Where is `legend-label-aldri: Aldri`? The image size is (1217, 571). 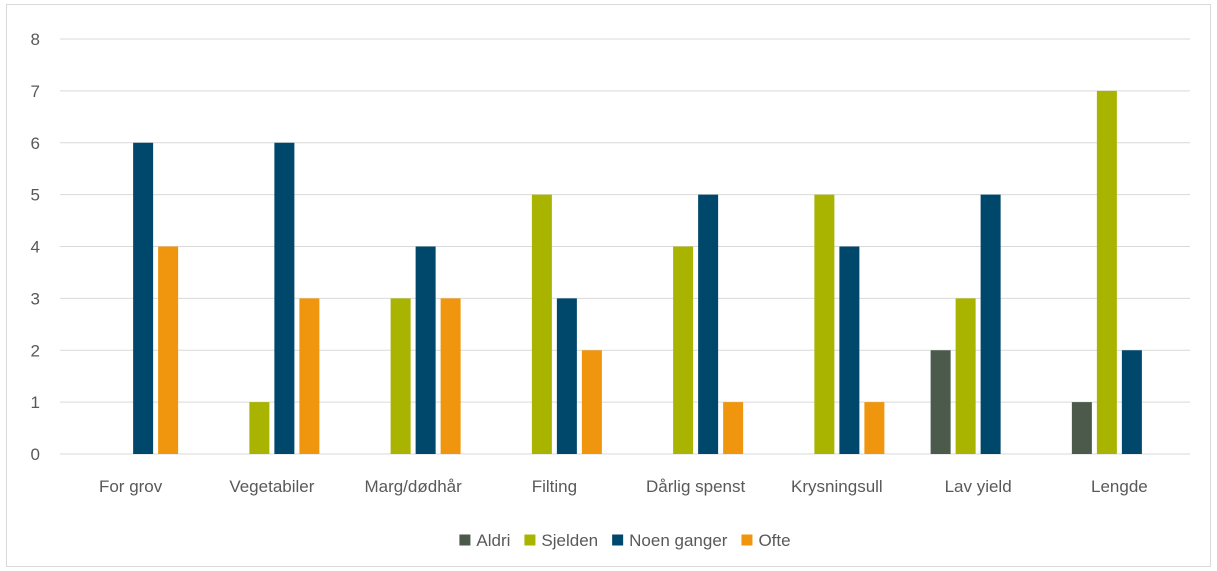 legend-label-aldri: Aldri is located at coordinates (493, 540).